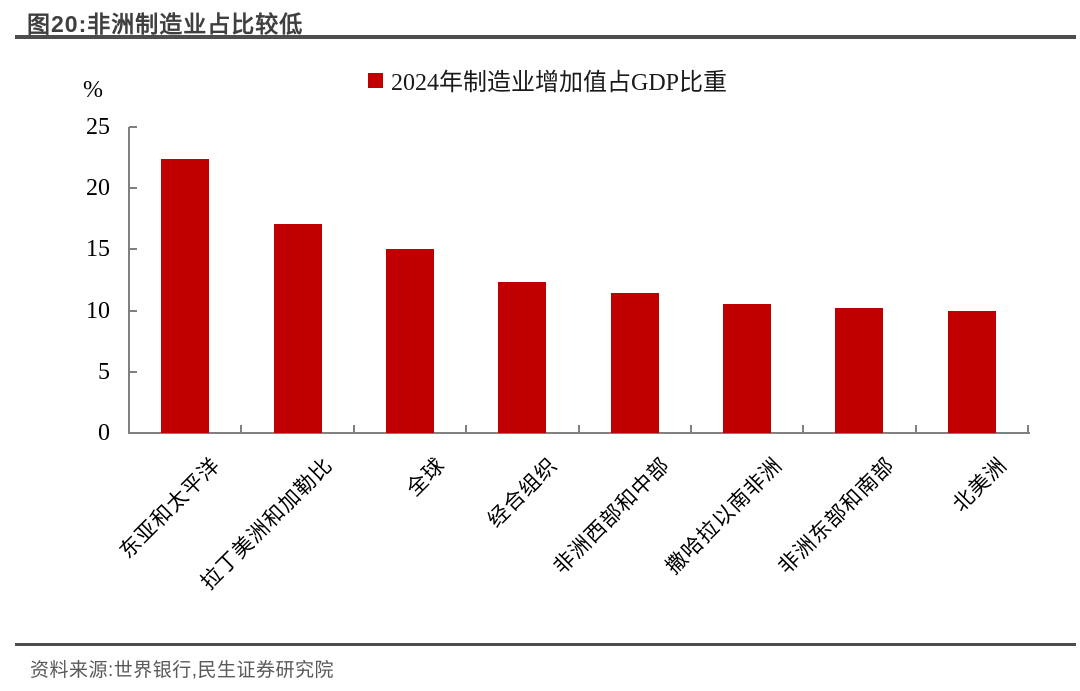 Image resolution: width=1080 pixels, height=691 pixels. What do you see at coordinates (104, 433) in the screenshot?
I see `y-tick-label: 0` at bounding box center [104, 433].